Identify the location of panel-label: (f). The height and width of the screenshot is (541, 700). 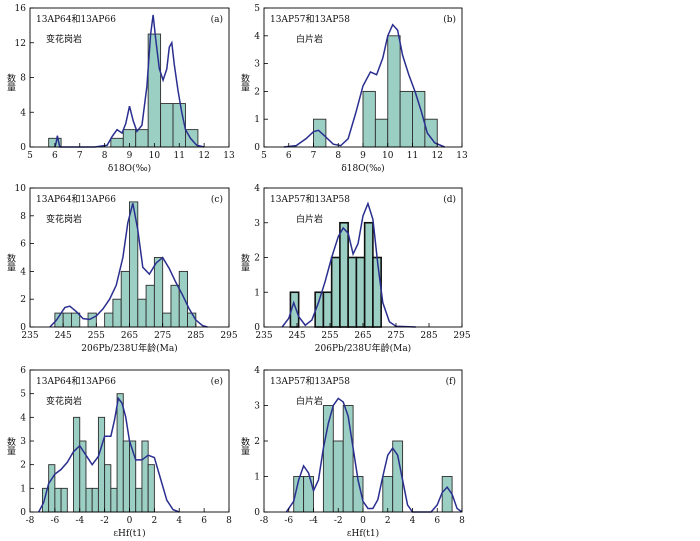
(451, 381).